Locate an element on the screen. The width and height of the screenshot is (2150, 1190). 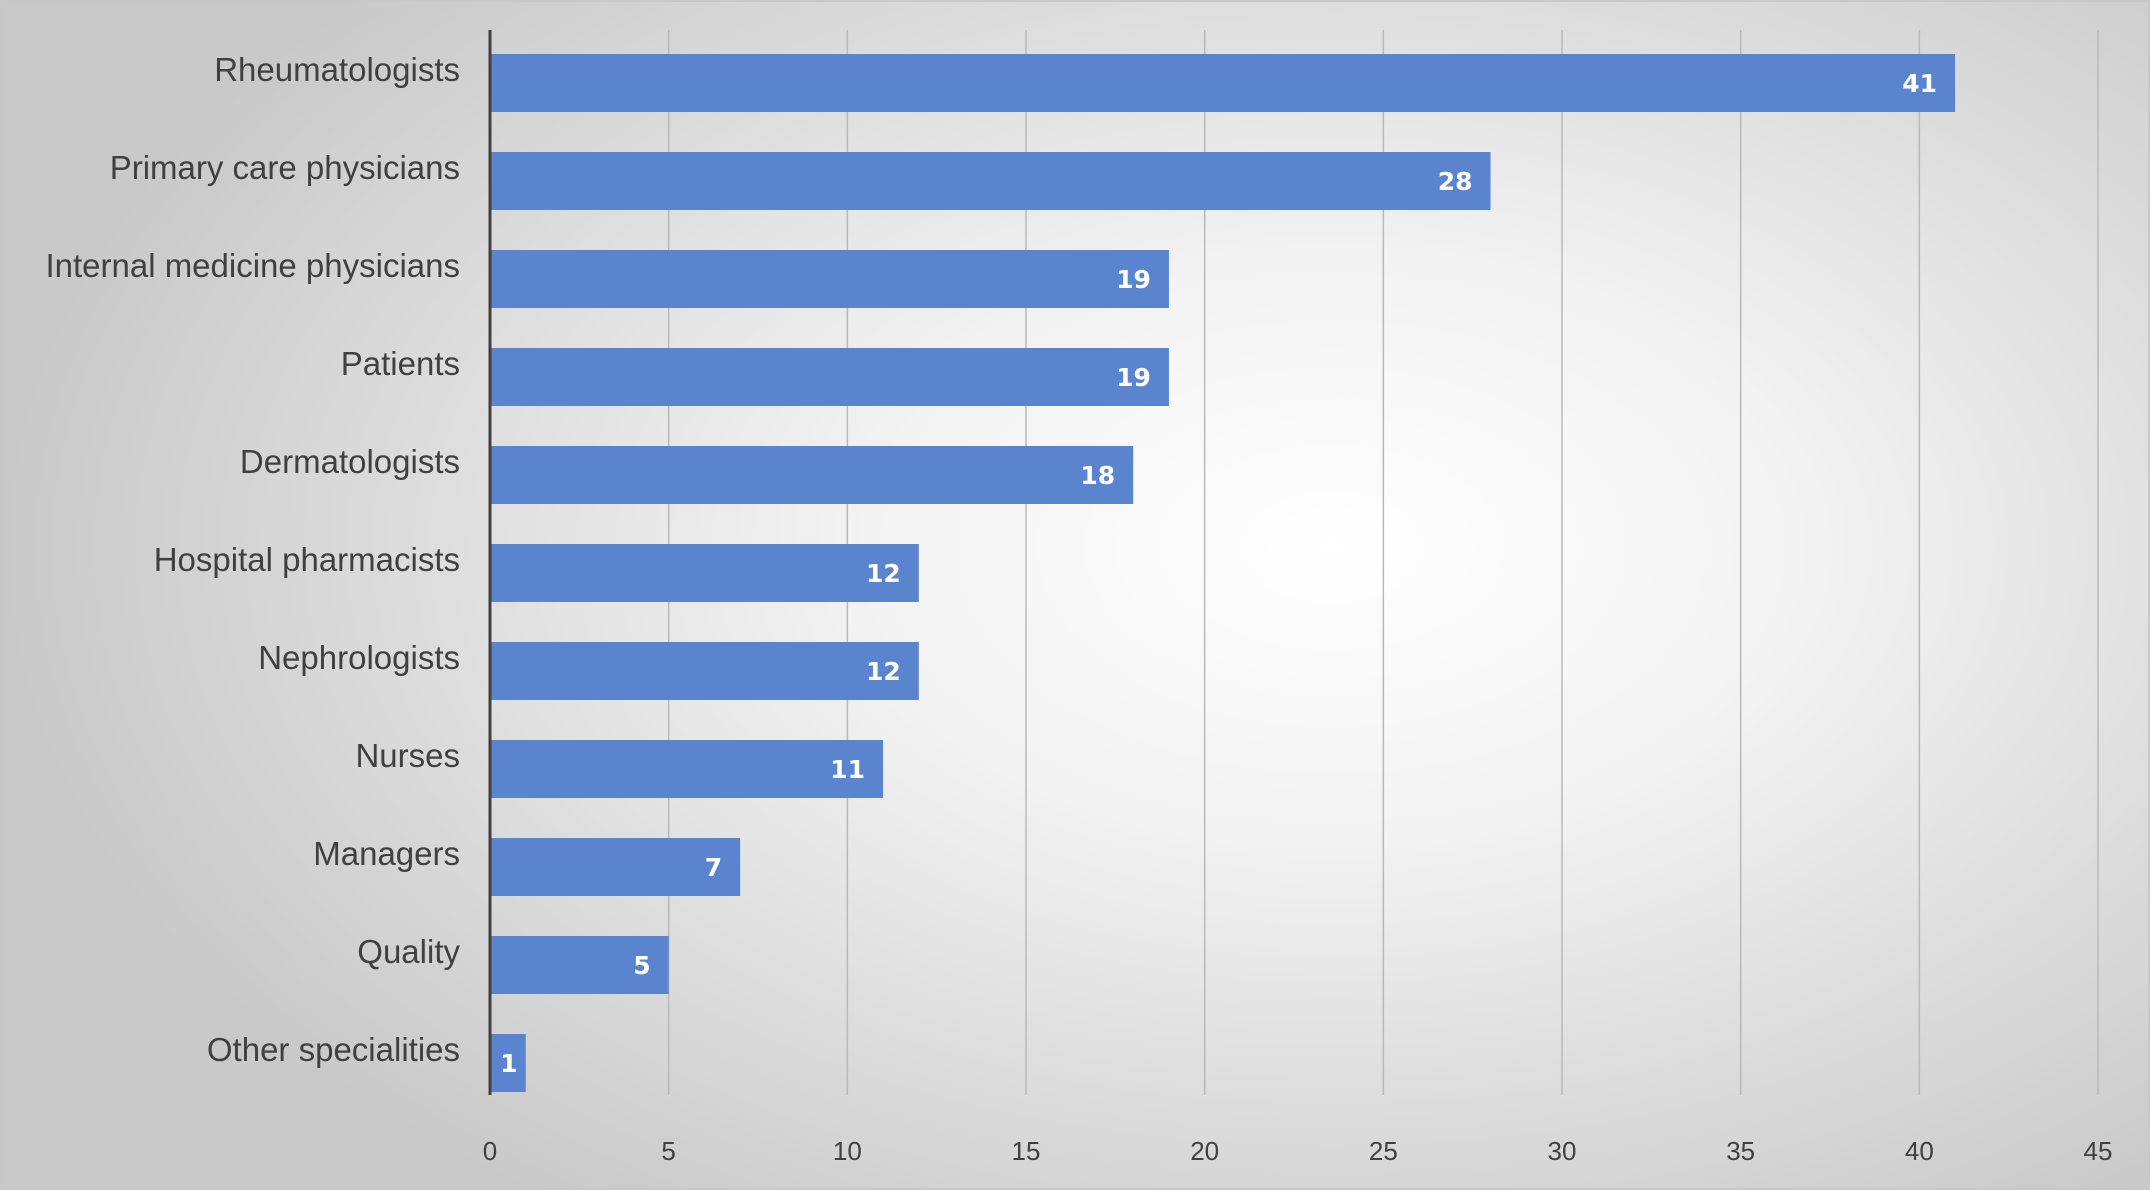
category-label: Rheumatologists is located at coordinates (337, 69).